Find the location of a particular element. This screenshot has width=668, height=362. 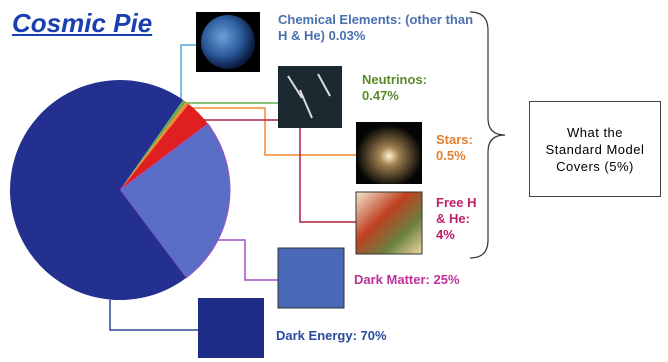

value-label: 4% is located at coordinates (445, 234).